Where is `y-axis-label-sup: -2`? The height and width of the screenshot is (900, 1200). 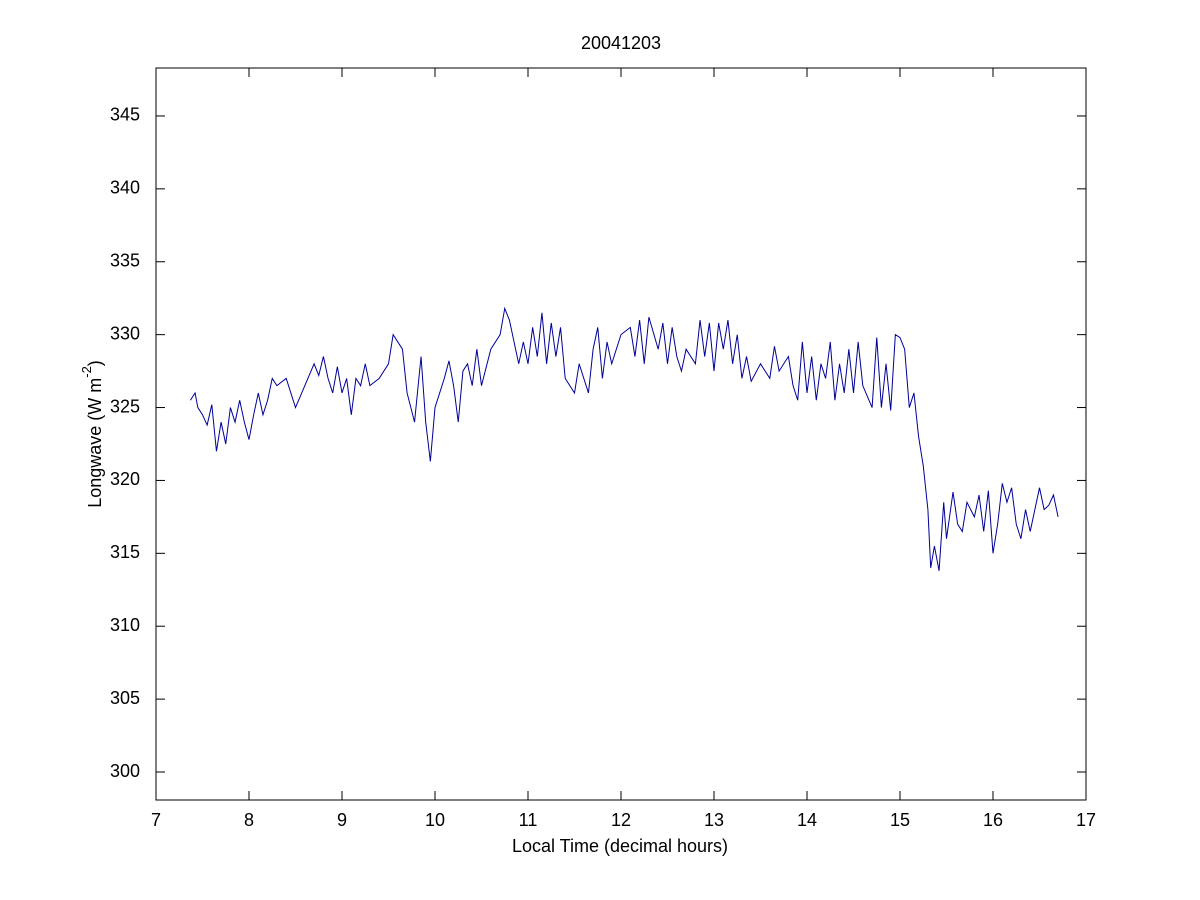 y-axis-label-sup: -2 is located at coordinates (86, 372).